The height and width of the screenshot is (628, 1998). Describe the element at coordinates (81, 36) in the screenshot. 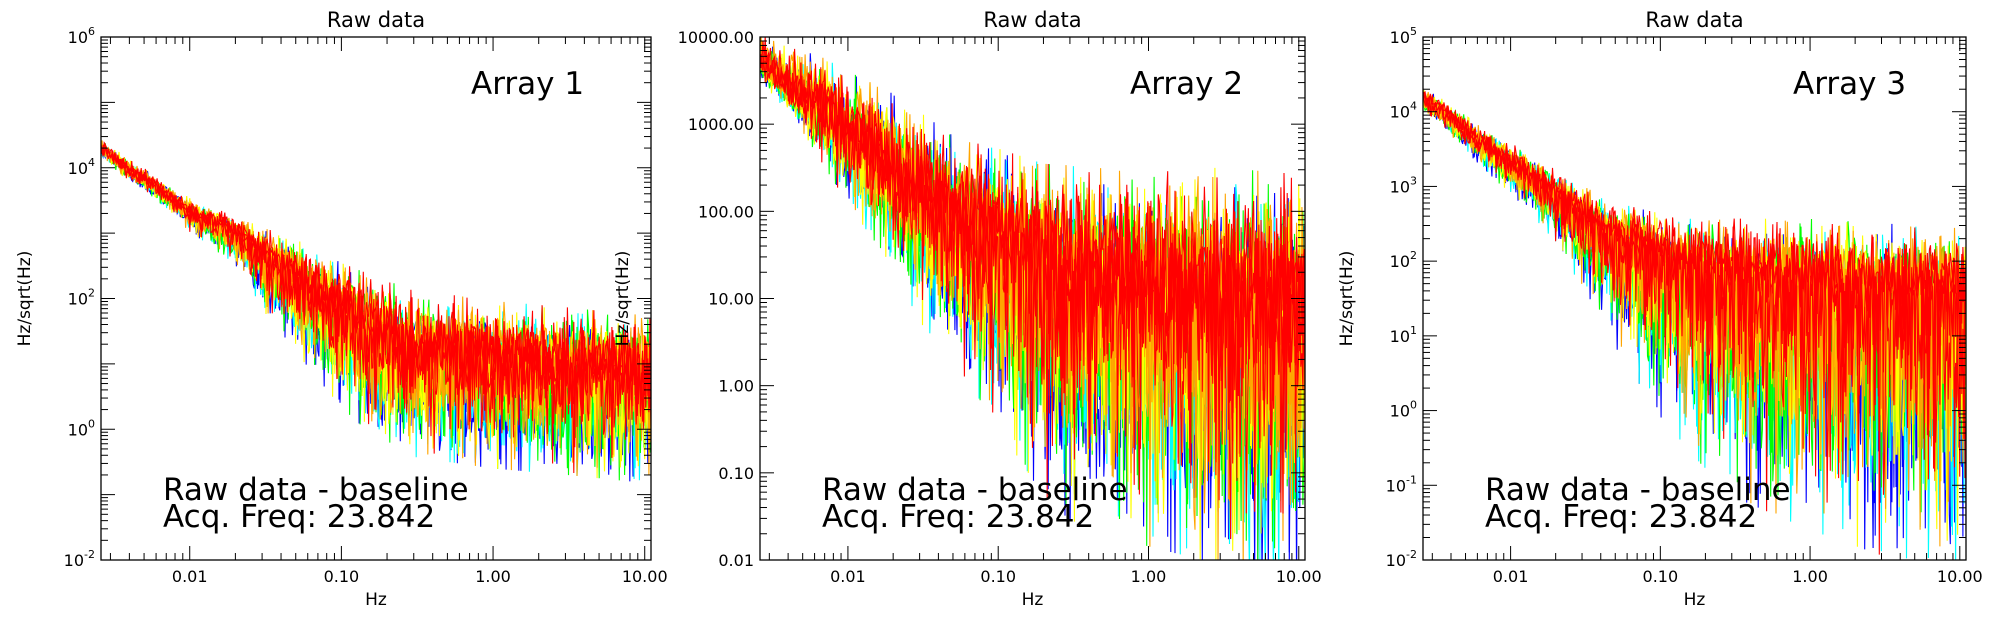

I see `y-tick-label: 10⁶` at that location.